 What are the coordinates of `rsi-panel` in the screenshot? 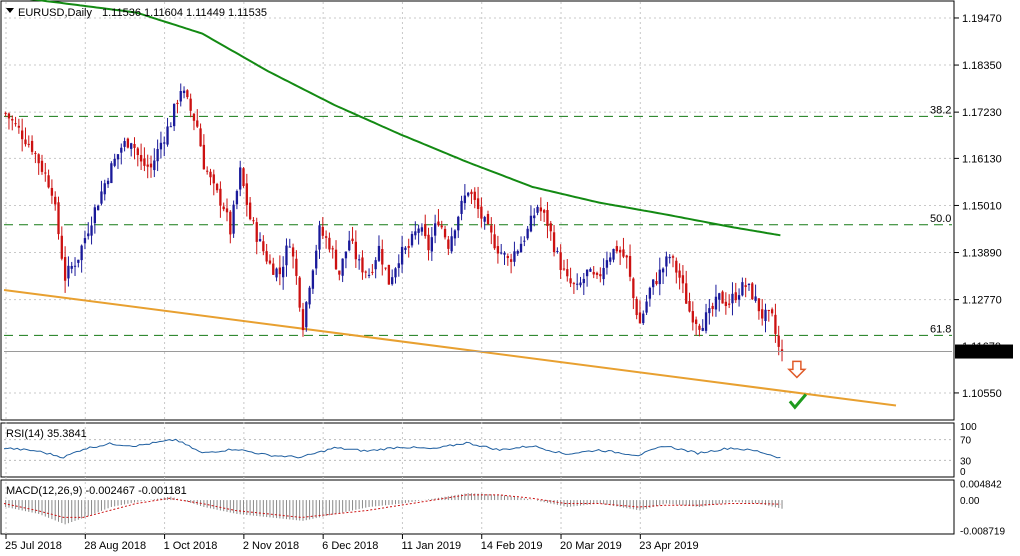 It's located at (477, 450).